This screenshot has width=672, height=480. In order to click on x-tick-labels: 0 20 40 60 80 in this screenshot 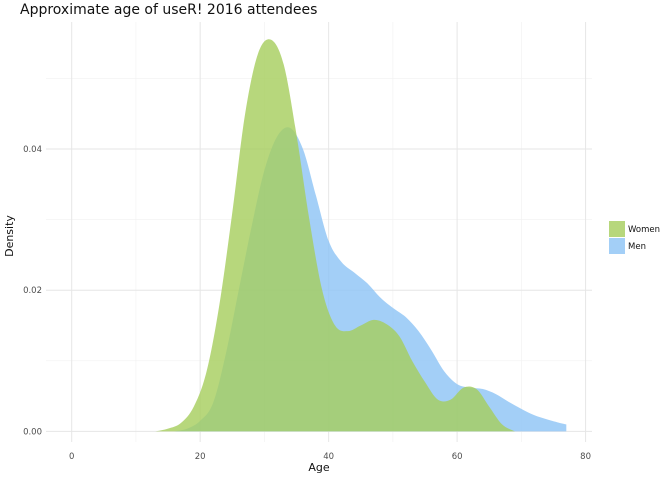, I will do `click(330, 457)`.